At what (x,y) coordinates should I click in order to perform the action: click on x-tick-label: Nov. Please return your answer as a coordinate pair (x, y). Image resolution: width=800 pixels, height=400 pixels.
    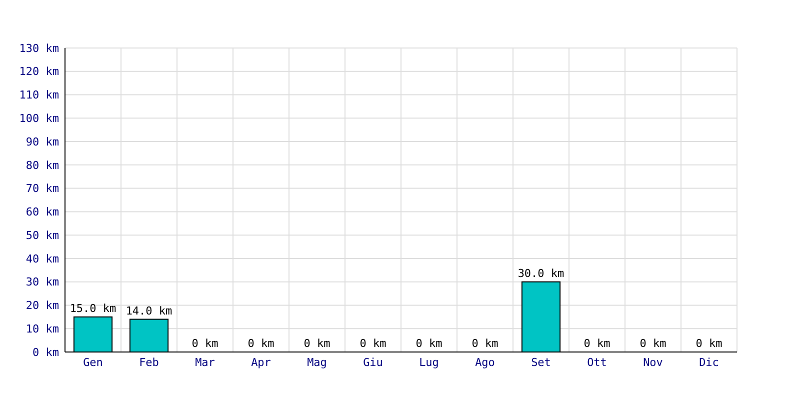
    Looking at the image, I should click on (653, 362).